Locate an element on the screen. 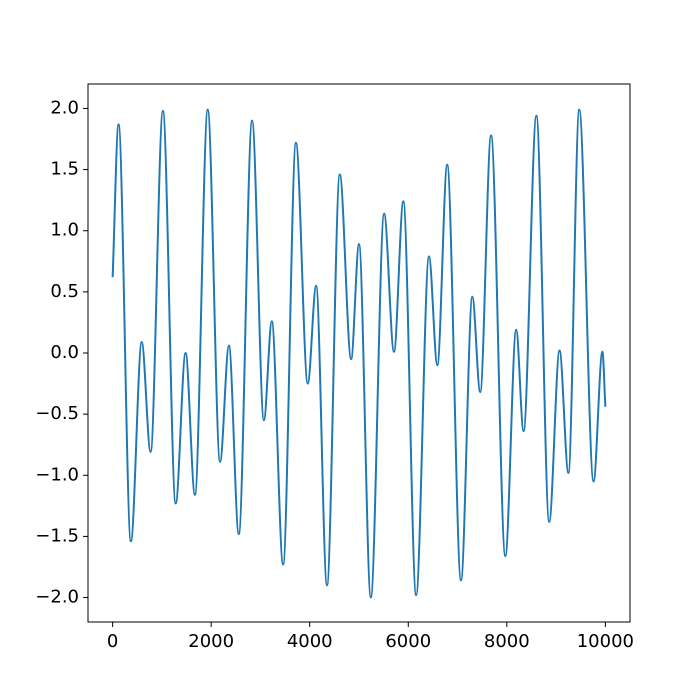  y-tick-label: −2.0 is located at coordinates (57, 597).